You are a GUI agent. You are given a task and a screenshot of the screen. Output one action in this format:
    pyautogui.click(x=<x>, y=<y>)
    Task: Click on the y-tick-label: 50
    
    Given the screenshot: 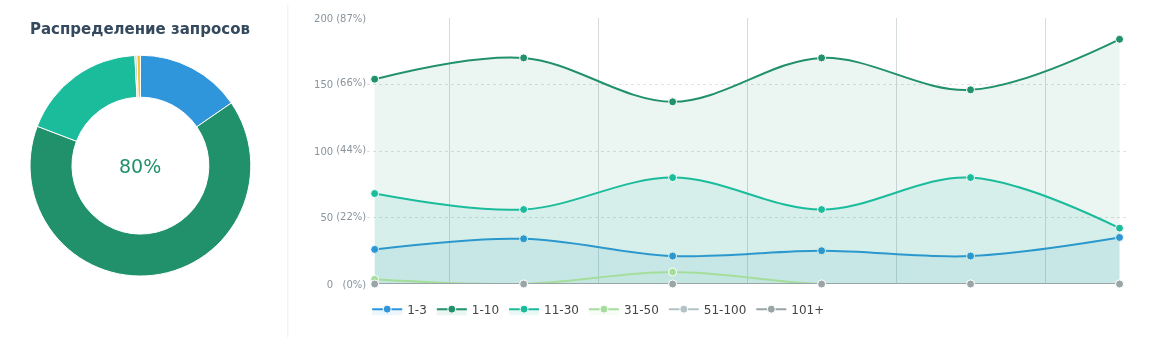 What is the action you would take?
    pyautogui.click(x=327, y=217)
    